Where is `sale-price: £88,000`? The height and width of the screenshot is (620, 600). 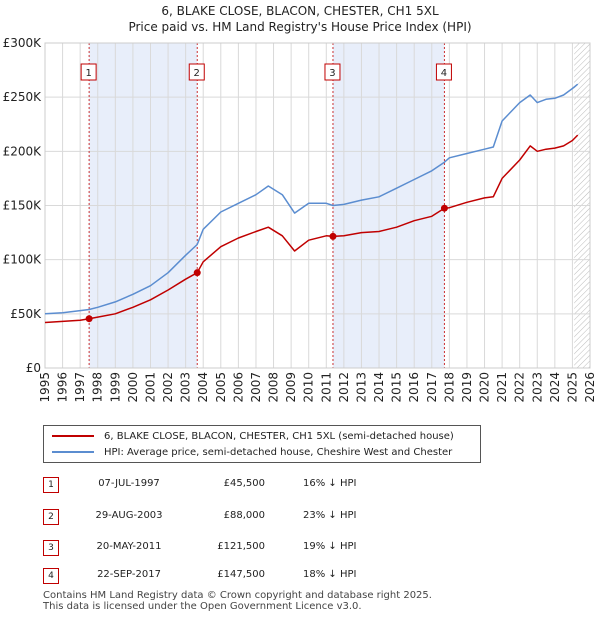
sale-price: £88,000 is located at coordinates (244, 515).